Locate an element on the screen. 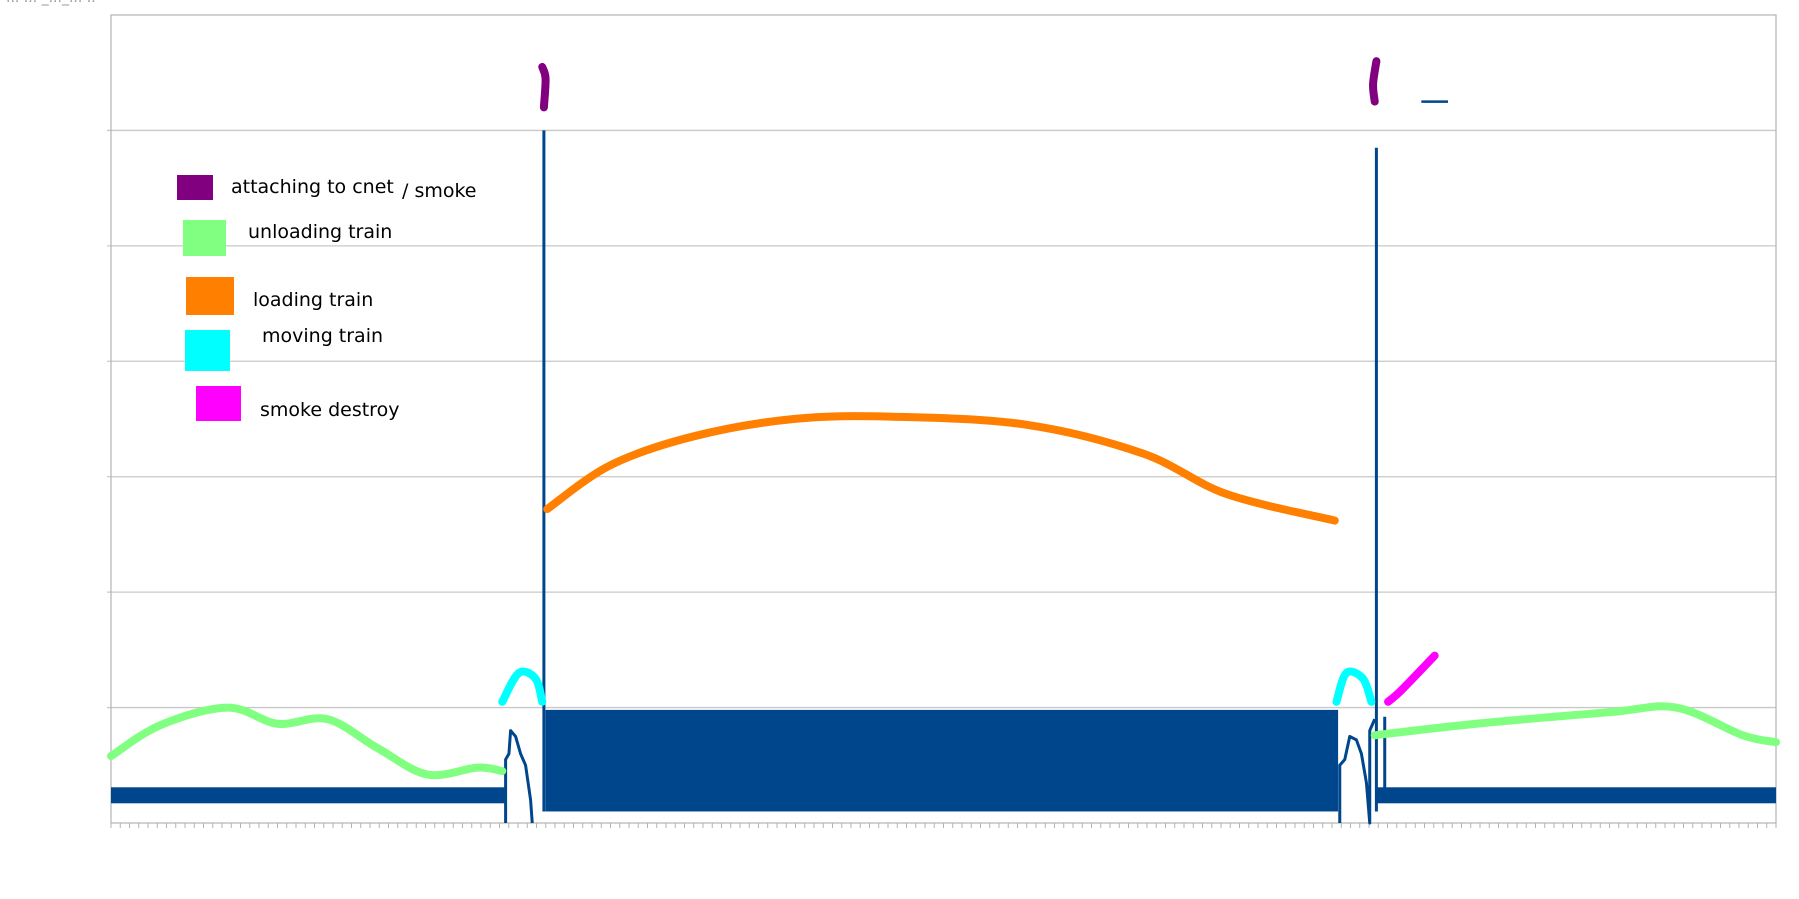 The height and width of the screenshot is (899, 1799). legend-swatch-smoke-destroy is located at coordinates (218, 403).